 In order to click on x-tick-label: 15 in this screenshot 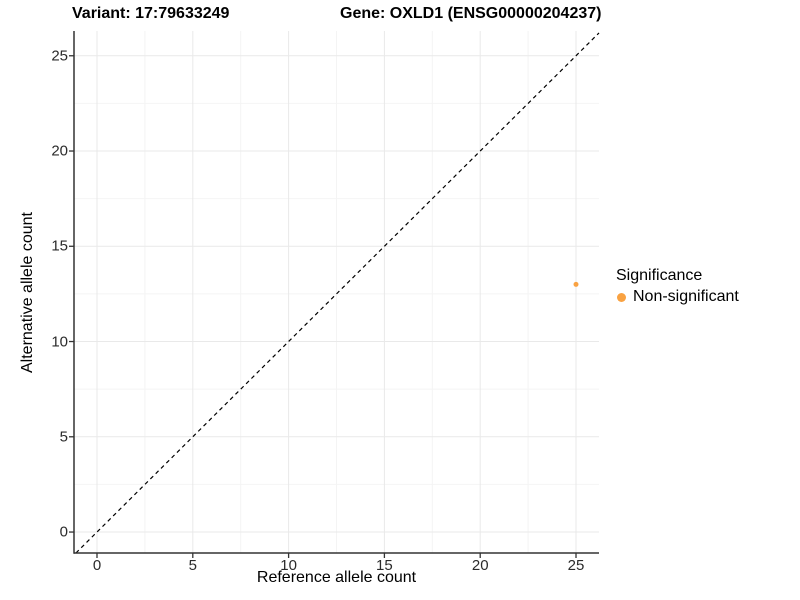, I will do `click(384, 565)`.